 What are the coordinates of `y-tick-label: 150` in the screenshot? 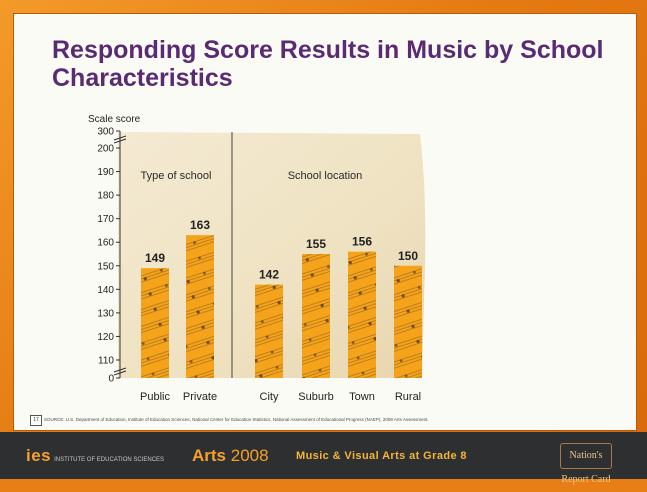 It's located at (105, 266).